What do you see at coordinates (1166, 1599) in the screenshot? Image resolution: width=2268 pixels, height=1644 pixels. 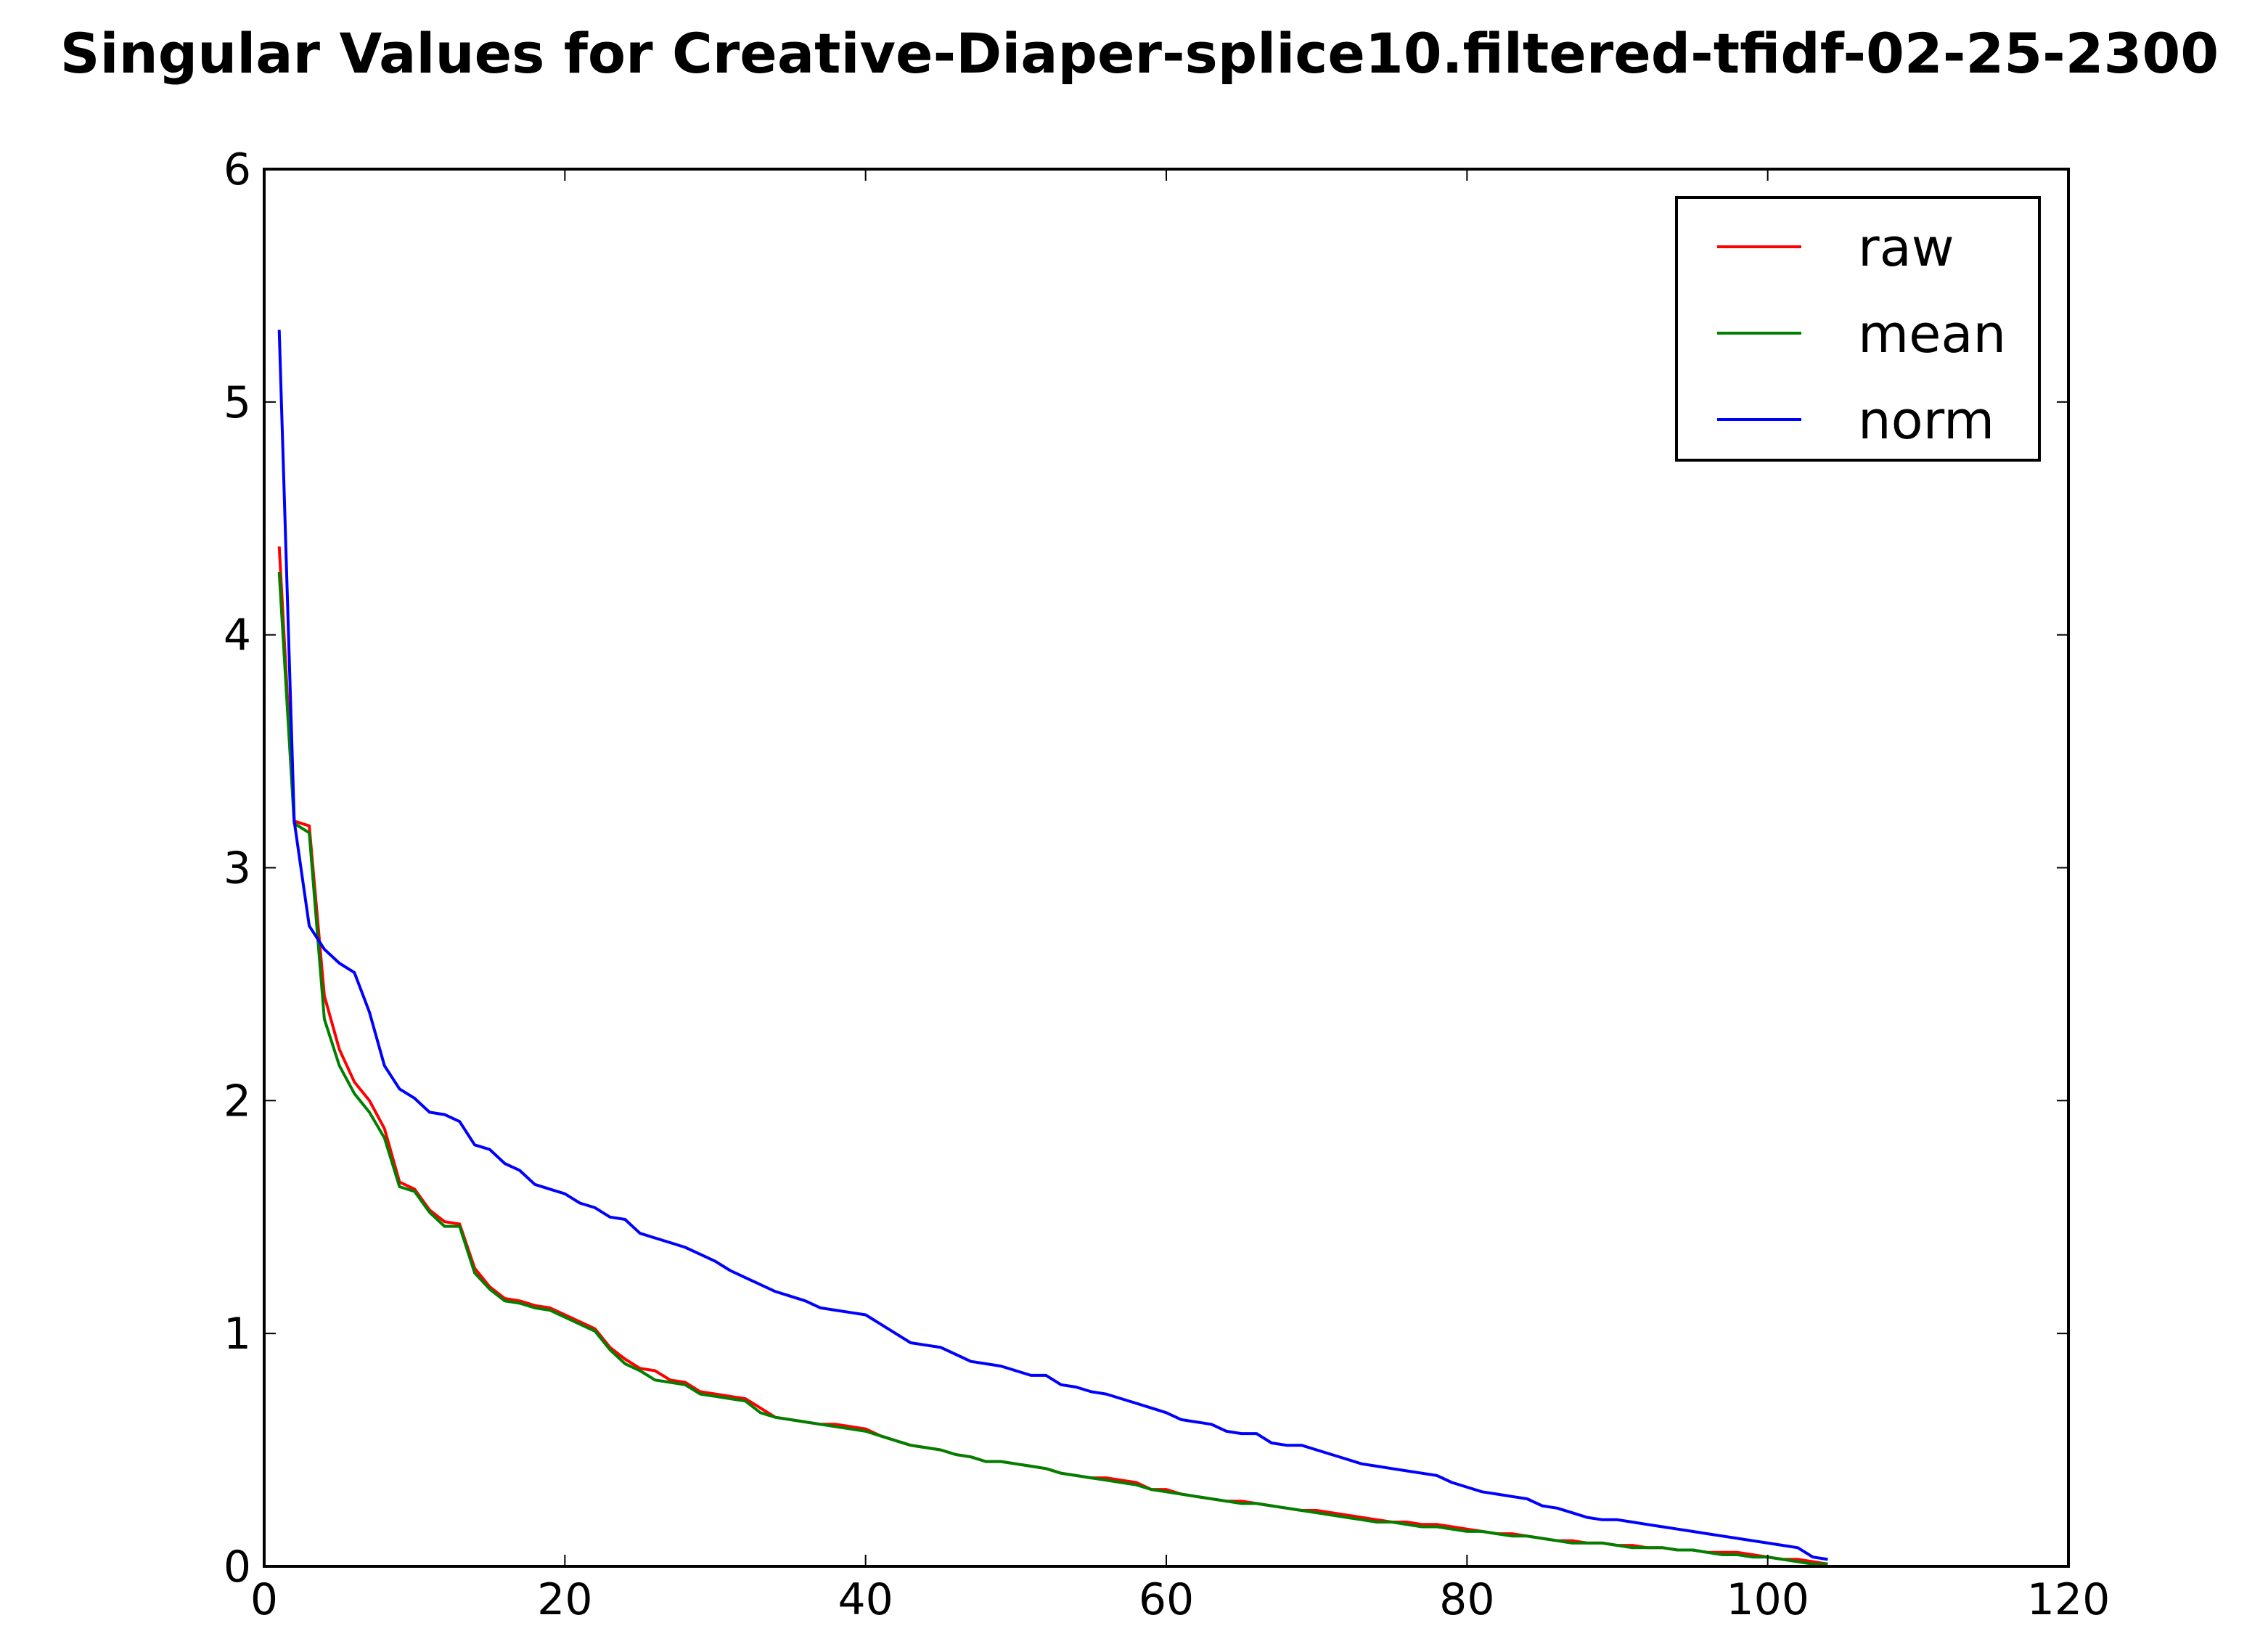 I see `x-tick-label: 60` at bounding box center [1166, 1599].